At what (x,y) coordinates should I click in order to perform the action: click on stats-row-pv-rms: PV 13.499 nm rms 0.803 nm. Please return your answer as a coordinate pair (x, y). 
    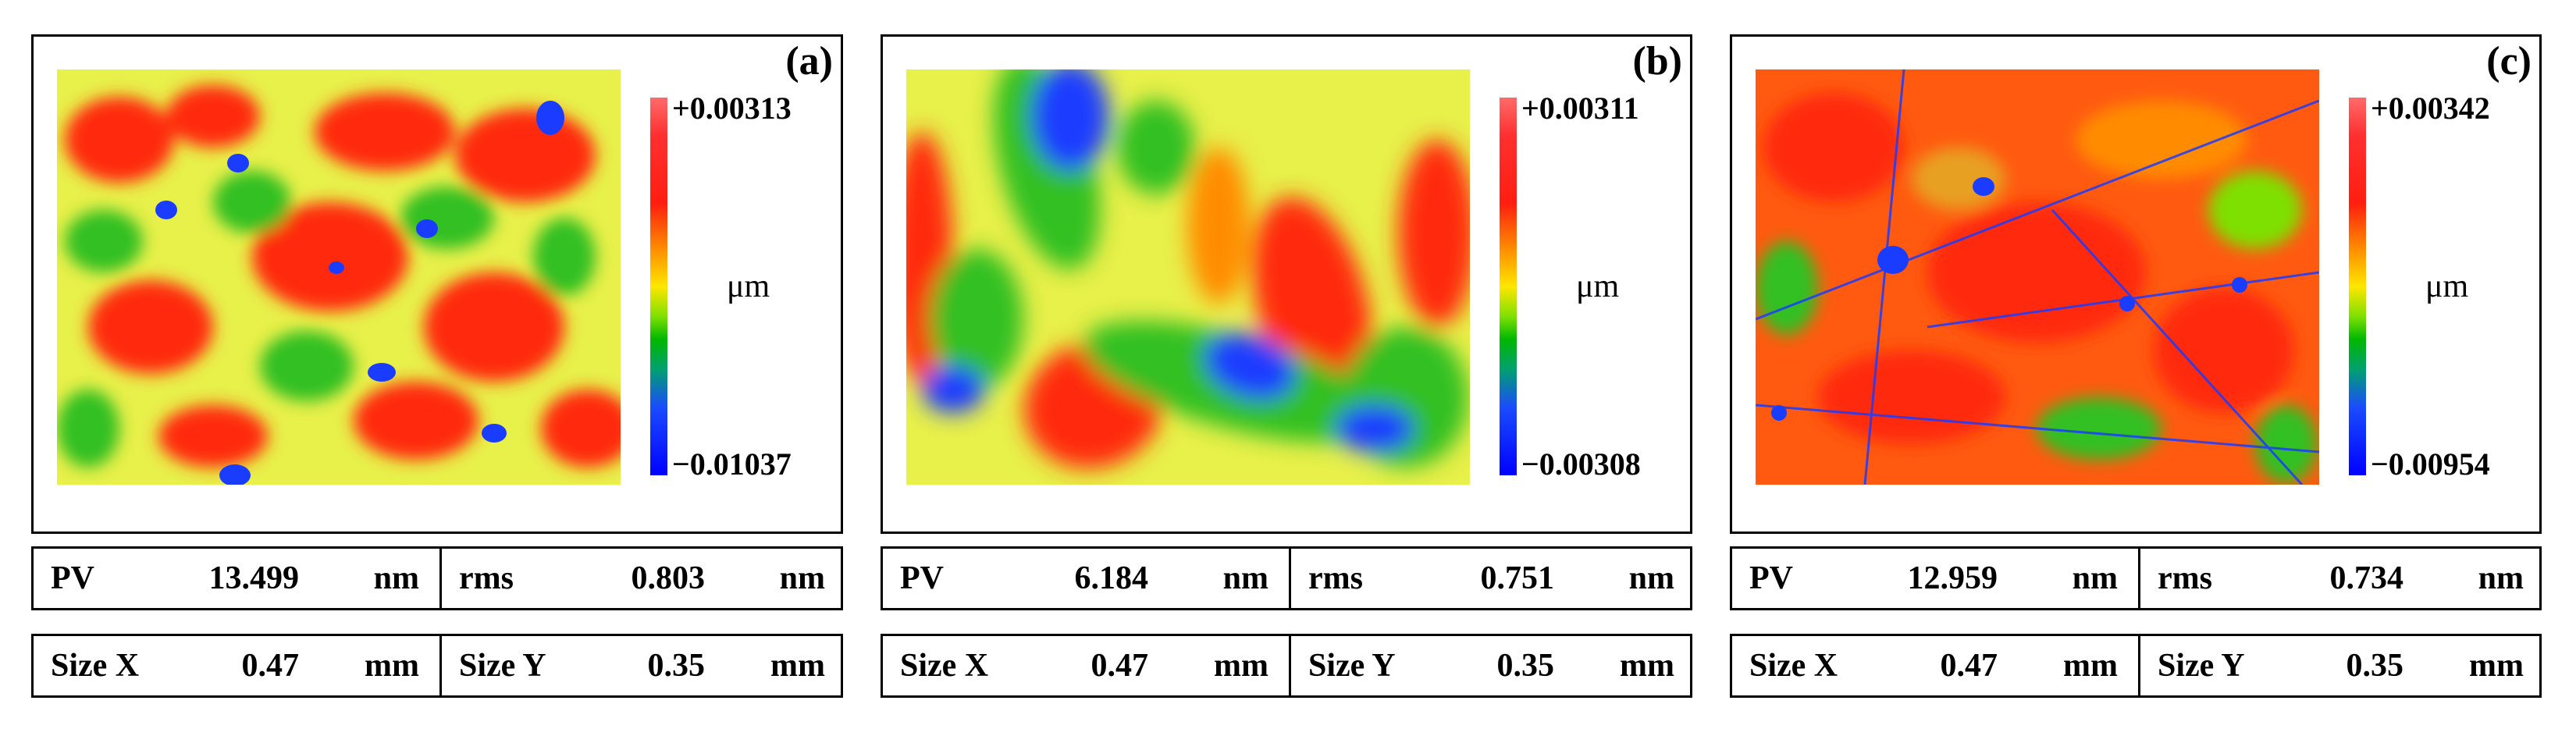
    Looking at the image, I should click on (437, 578).